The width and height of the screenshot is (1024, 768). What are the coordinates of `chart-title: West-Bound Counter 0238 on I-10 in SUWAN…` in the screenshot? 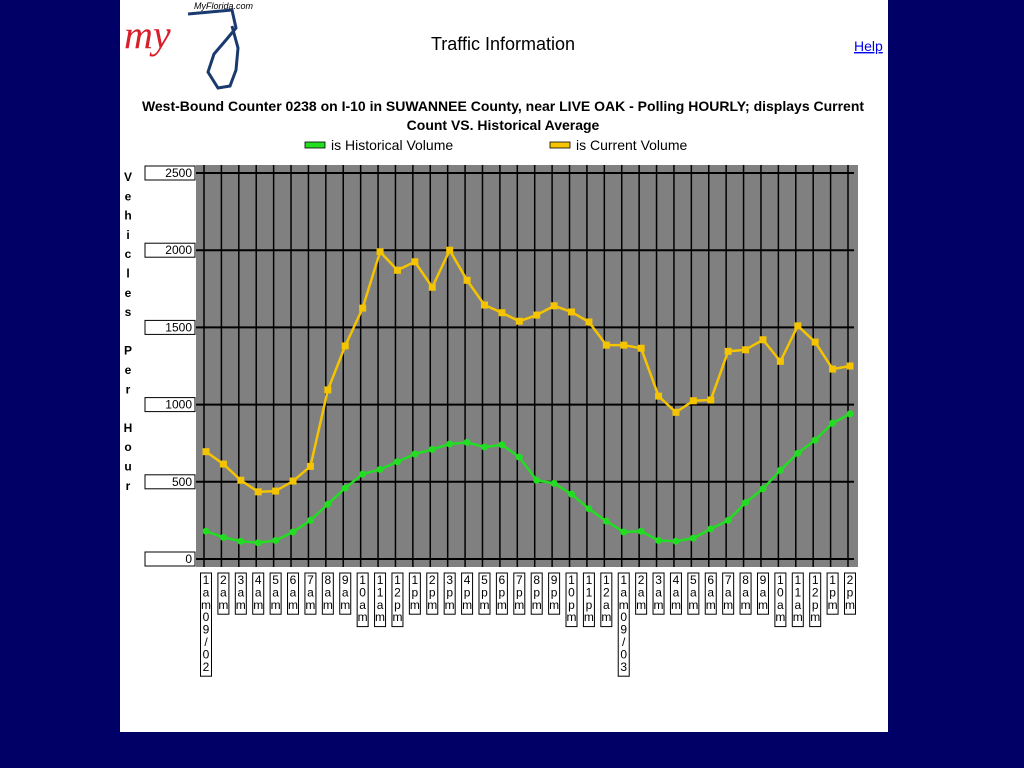 It's located at (503, 106).